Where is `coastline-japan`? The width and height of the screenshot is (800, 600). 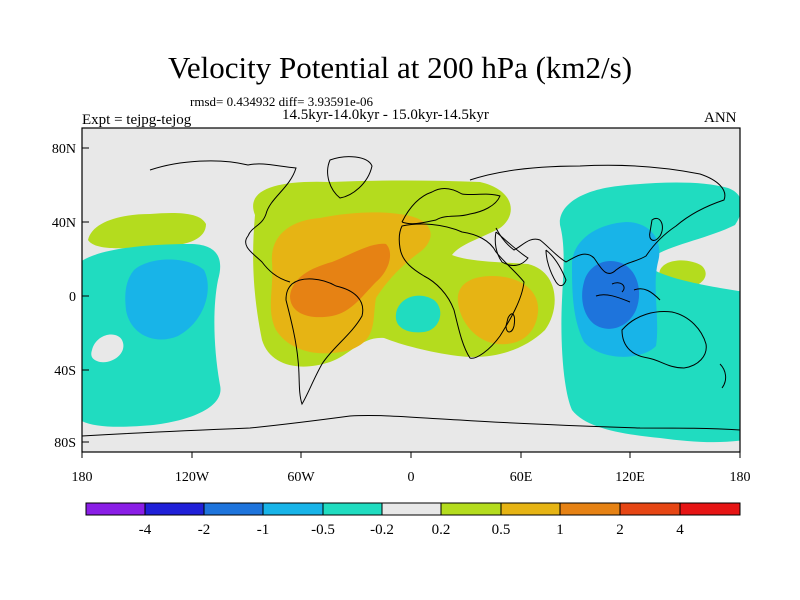 coastline-japan is located at coordinates (656, 229).